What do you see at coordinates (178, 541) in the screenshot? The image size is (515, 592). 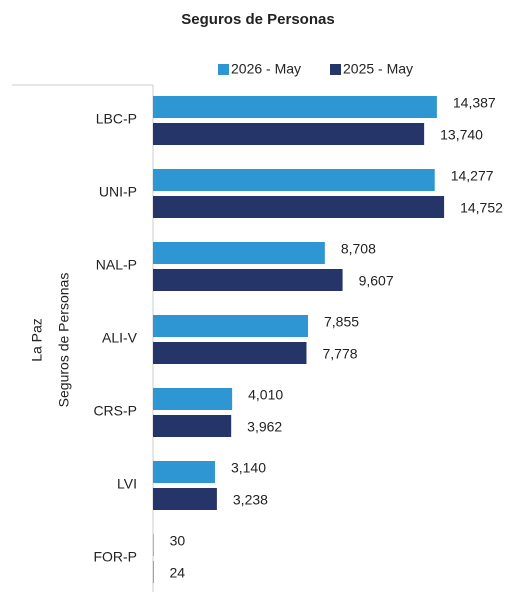 I see `value-label: 30` at bounding box center [178, 541].